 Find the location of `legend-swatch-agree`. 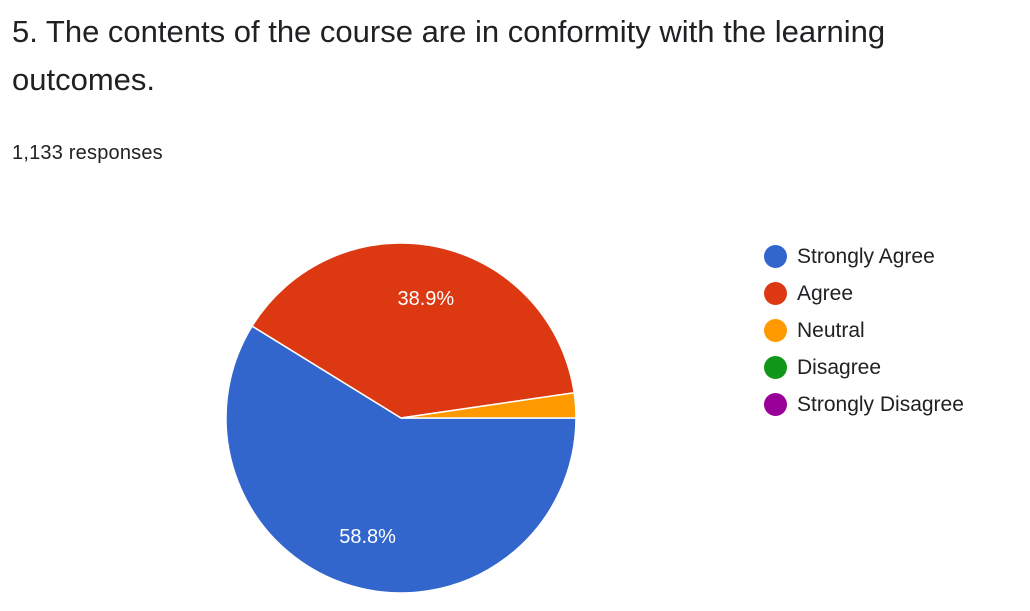

legend-swatch-agree is located at coordinates (775, 293).